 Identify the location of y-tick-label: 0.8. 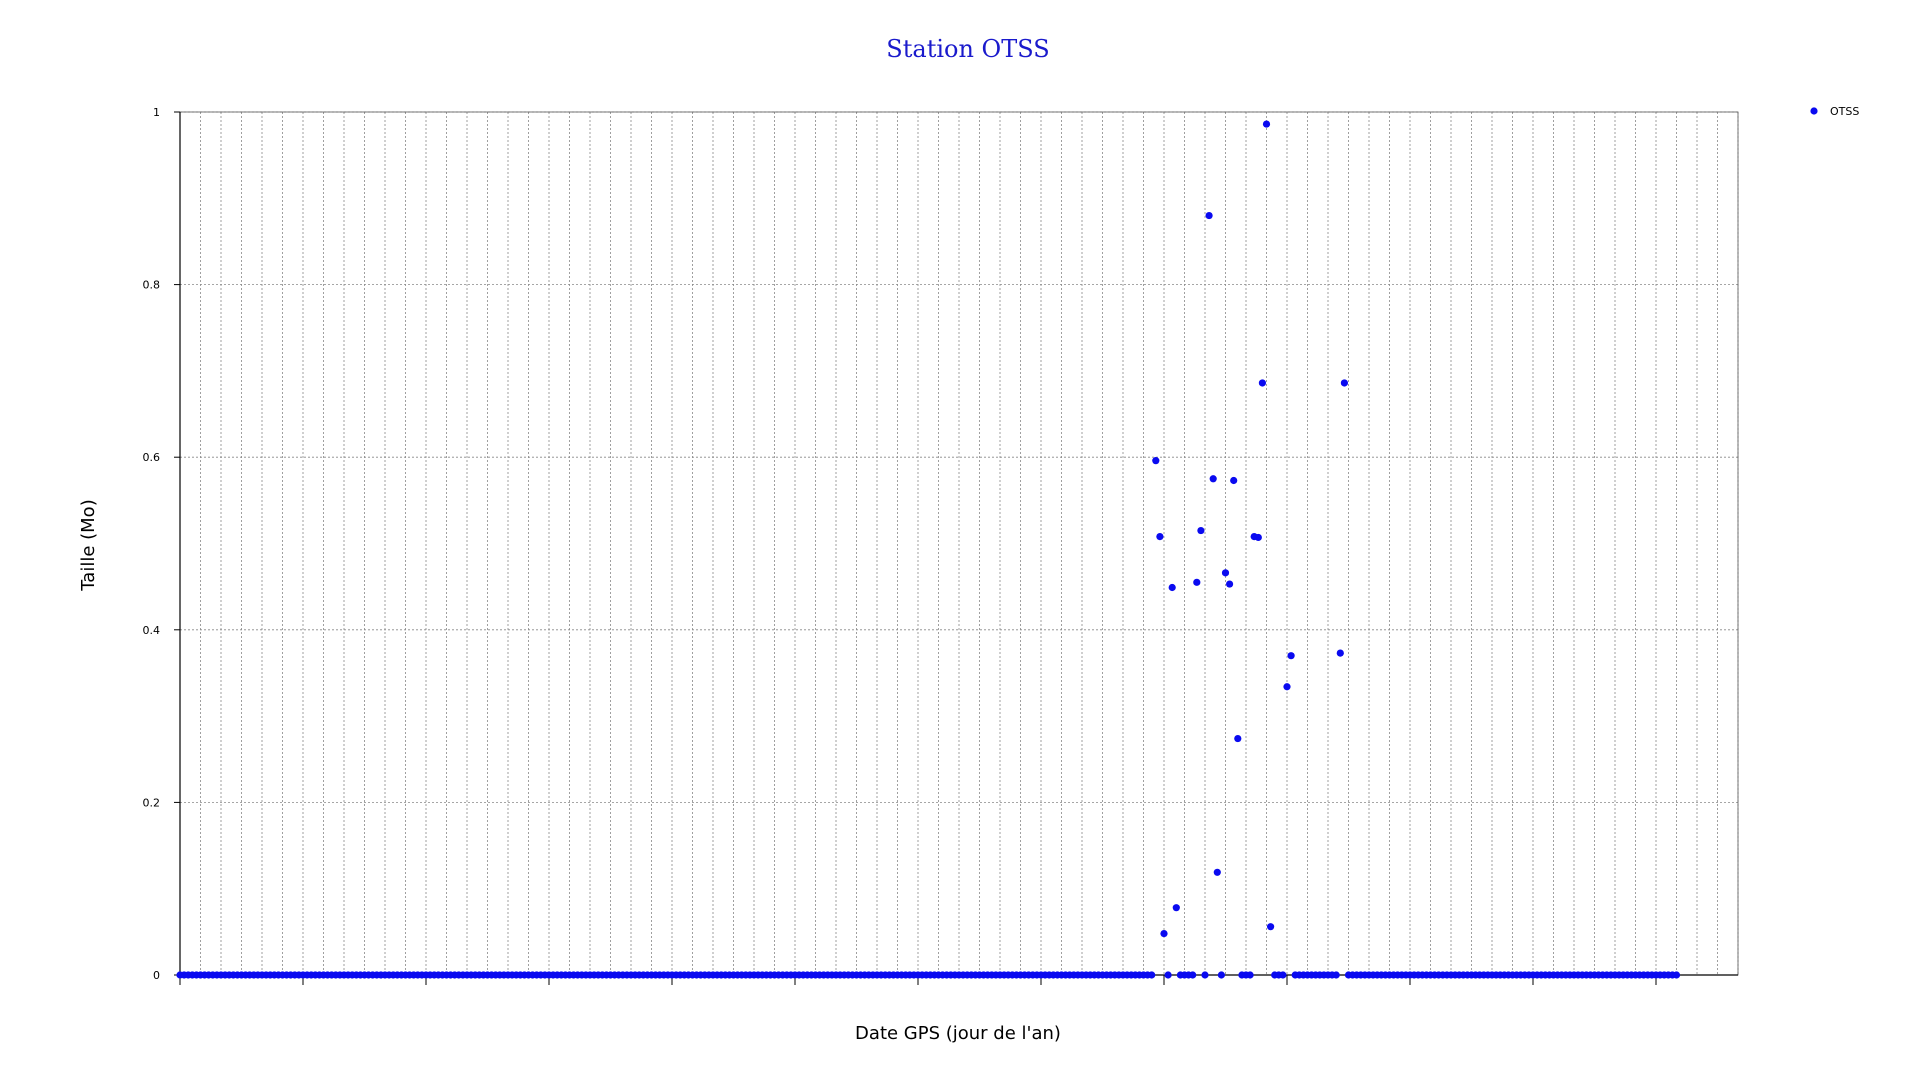
(152, 285).